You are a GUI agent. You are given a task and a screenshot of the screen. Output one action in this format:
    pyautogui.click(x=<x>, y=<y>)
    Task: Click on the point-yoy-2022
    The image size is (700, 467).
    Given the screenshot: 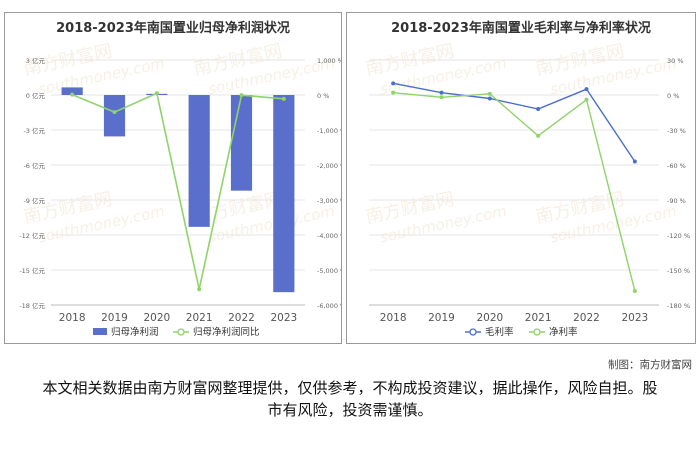 What is the action you would take?
    pyautogui.click(x=241, y=95)
    